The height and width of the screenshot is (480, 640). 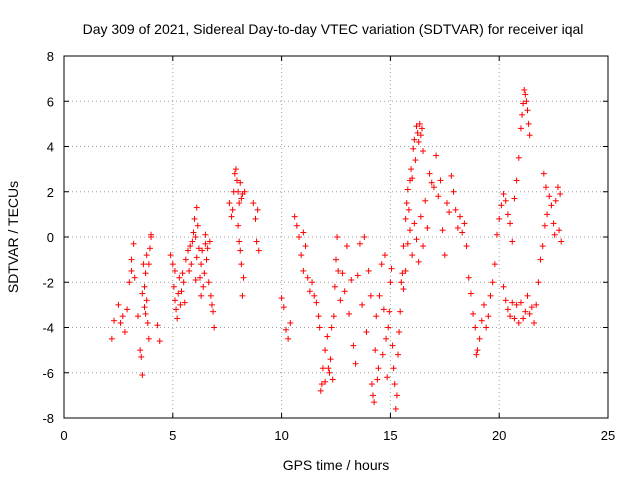 What do you see at coordinates (50, 192) in the screenshot?
I see `y-tick-label: 2` at bounding box center [50, 192].